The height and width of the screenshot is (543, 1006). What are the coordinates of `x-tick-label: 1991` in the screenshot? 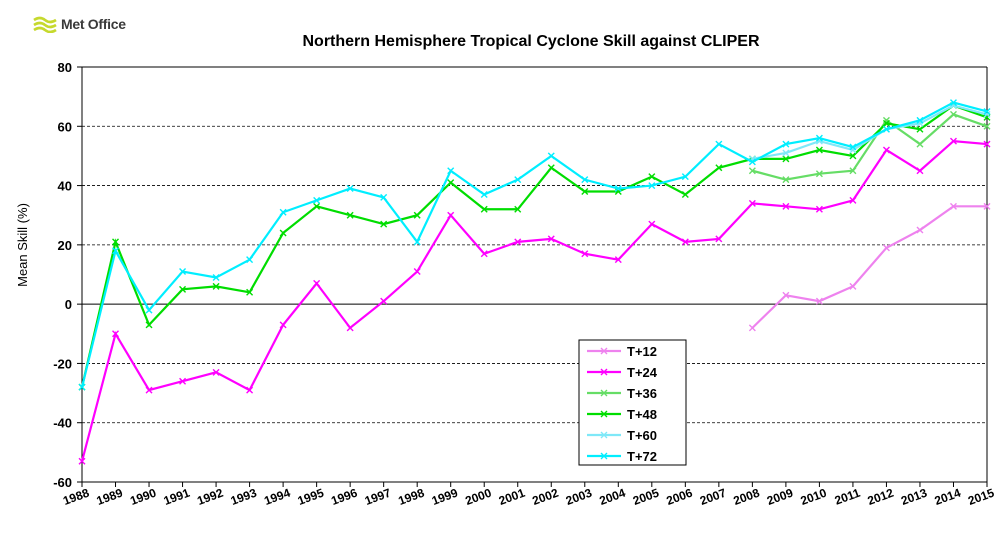 It's located at (177, 497).